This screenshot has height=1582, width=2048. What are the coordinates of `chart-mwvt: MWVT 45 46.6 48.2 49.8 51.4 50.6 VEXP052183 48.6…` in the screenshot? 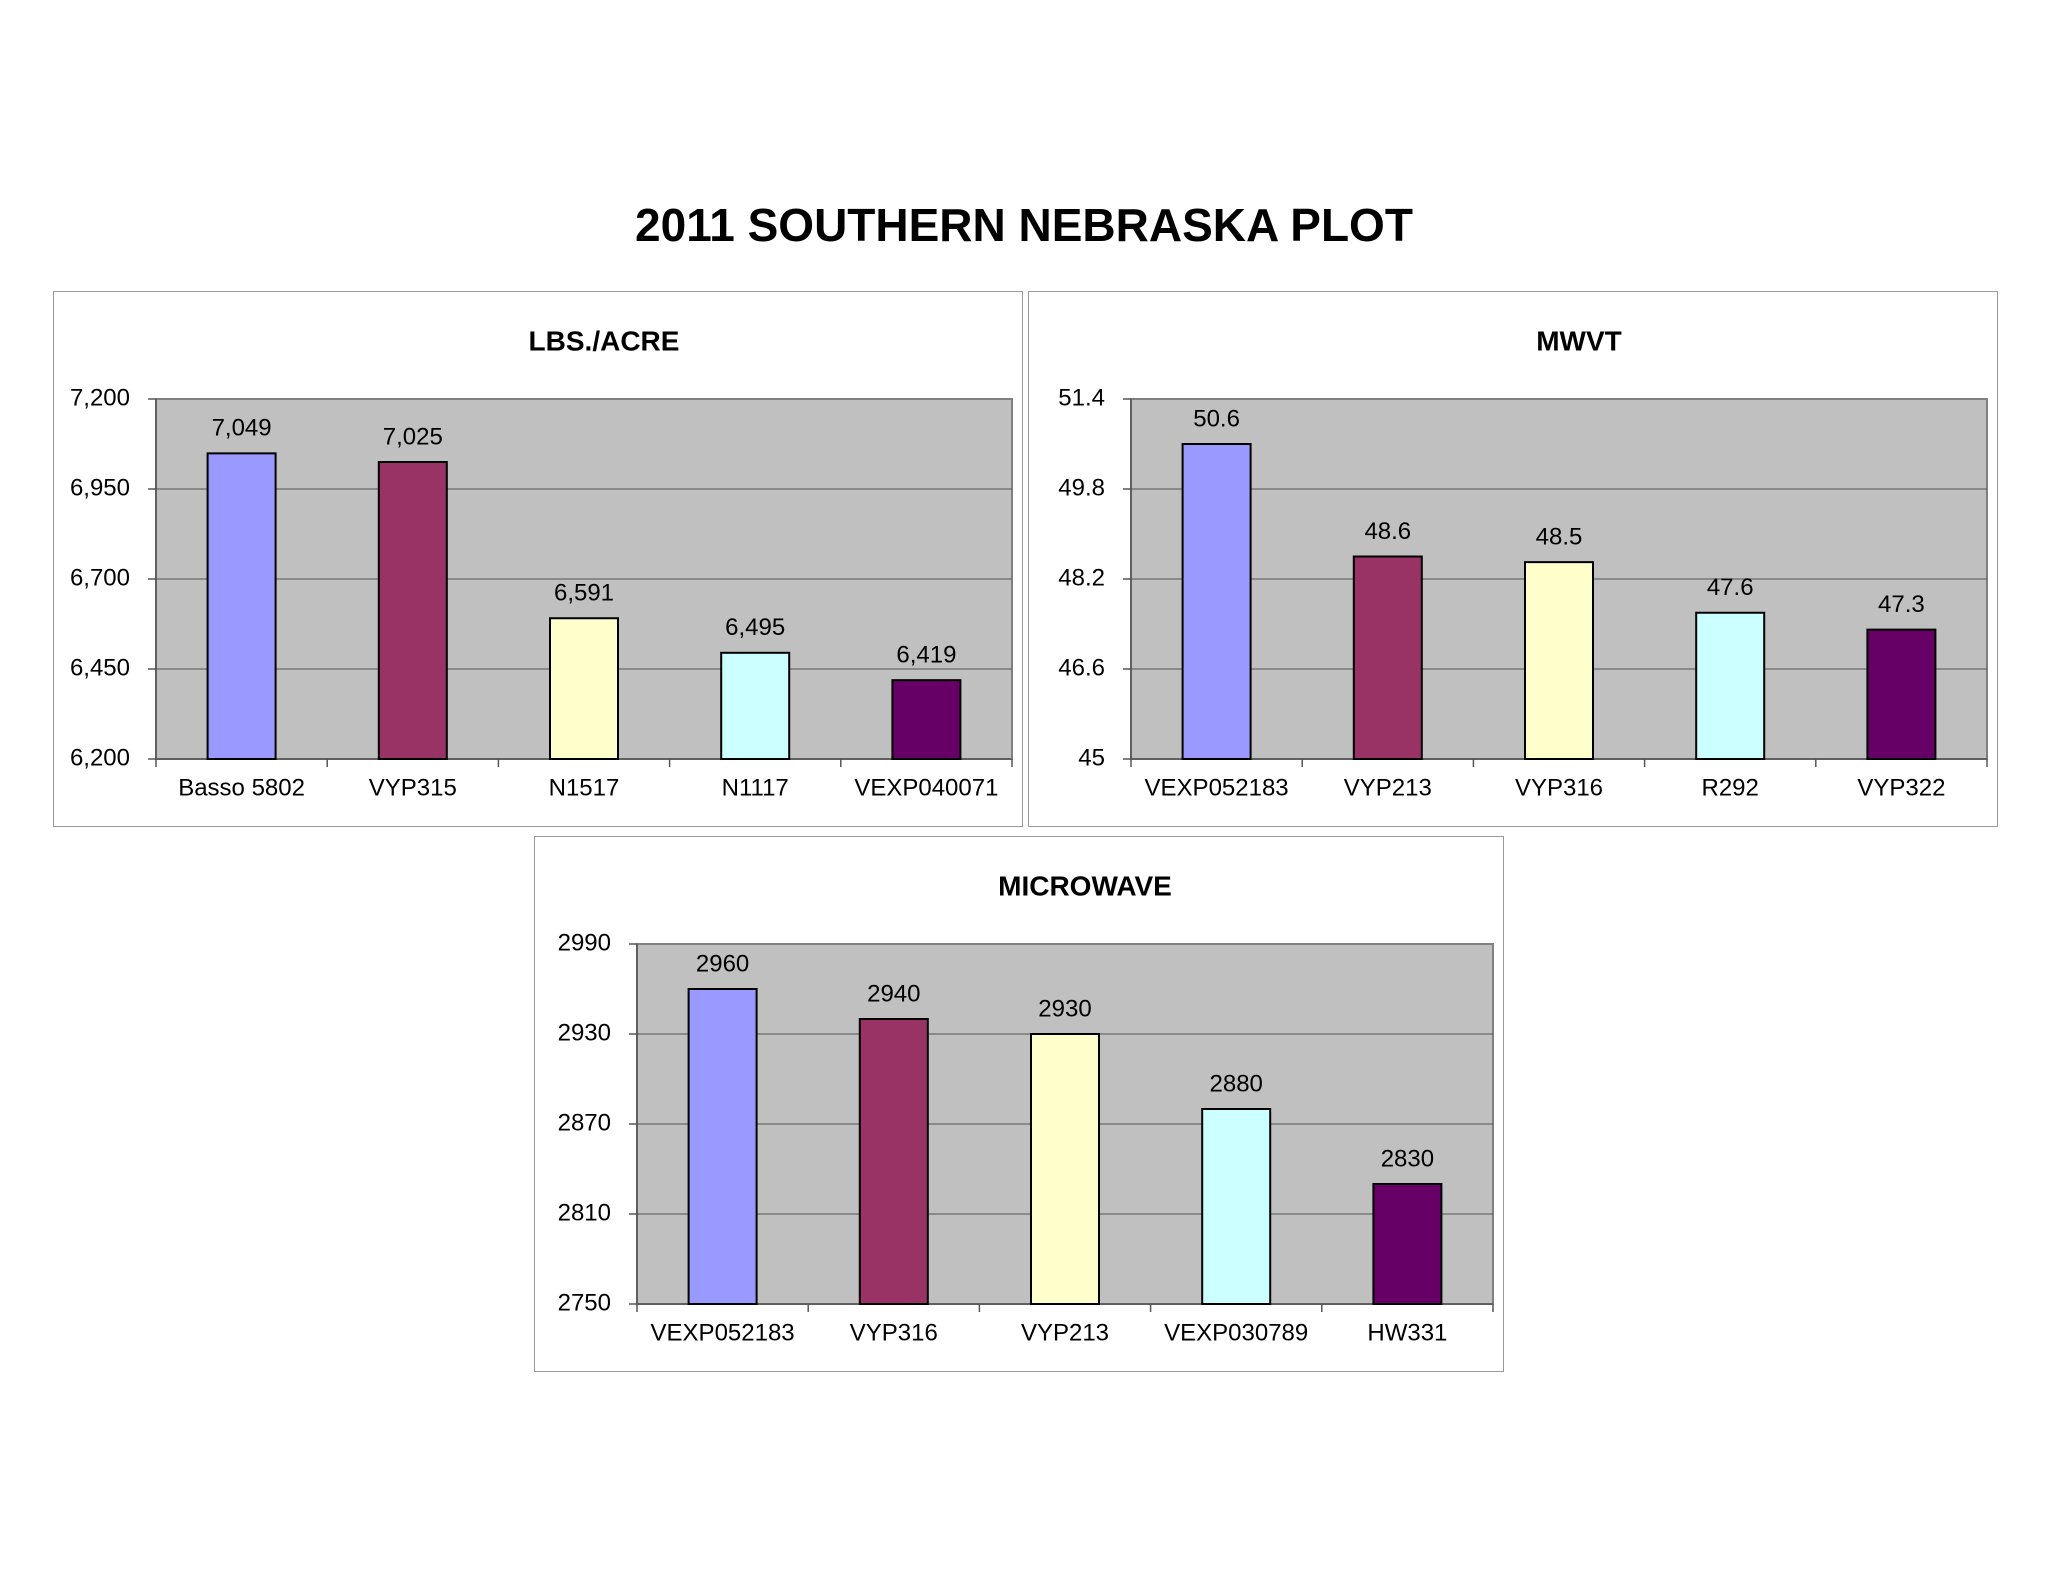 It's located at (1523, 563).